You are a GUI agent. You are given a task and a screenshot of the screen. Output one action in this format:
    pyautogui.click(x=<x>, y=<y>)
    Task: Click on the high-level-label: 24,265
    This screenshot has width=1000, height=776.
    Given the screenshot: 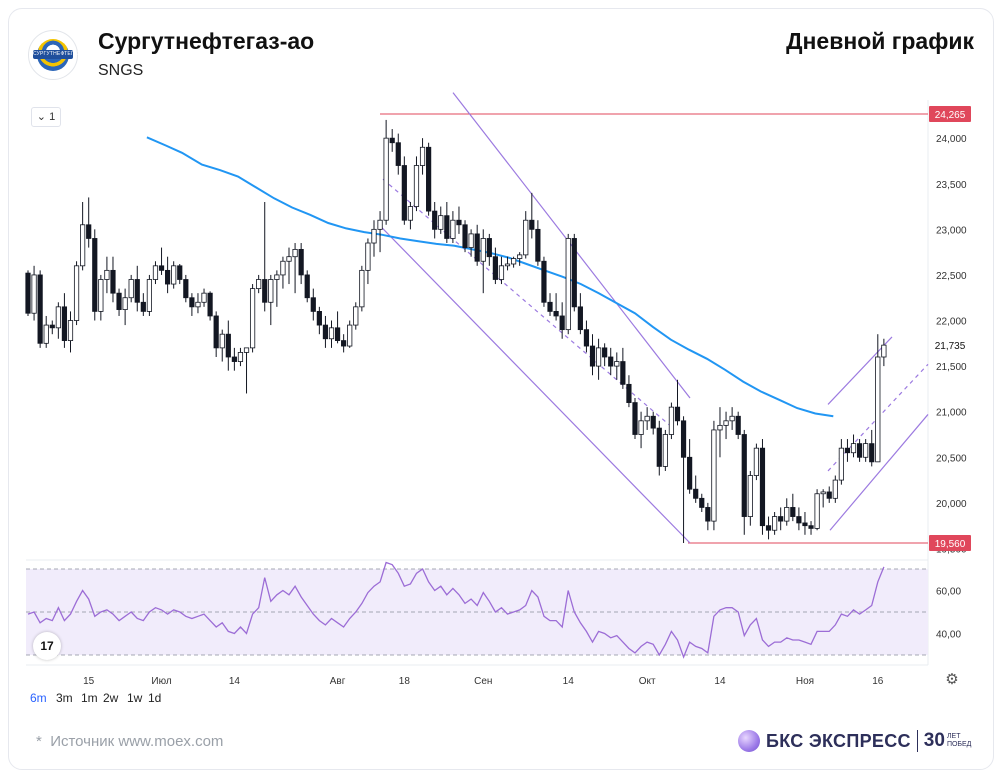 What is the action you would take?
    pyautogui.click(x=950, y=115)
    